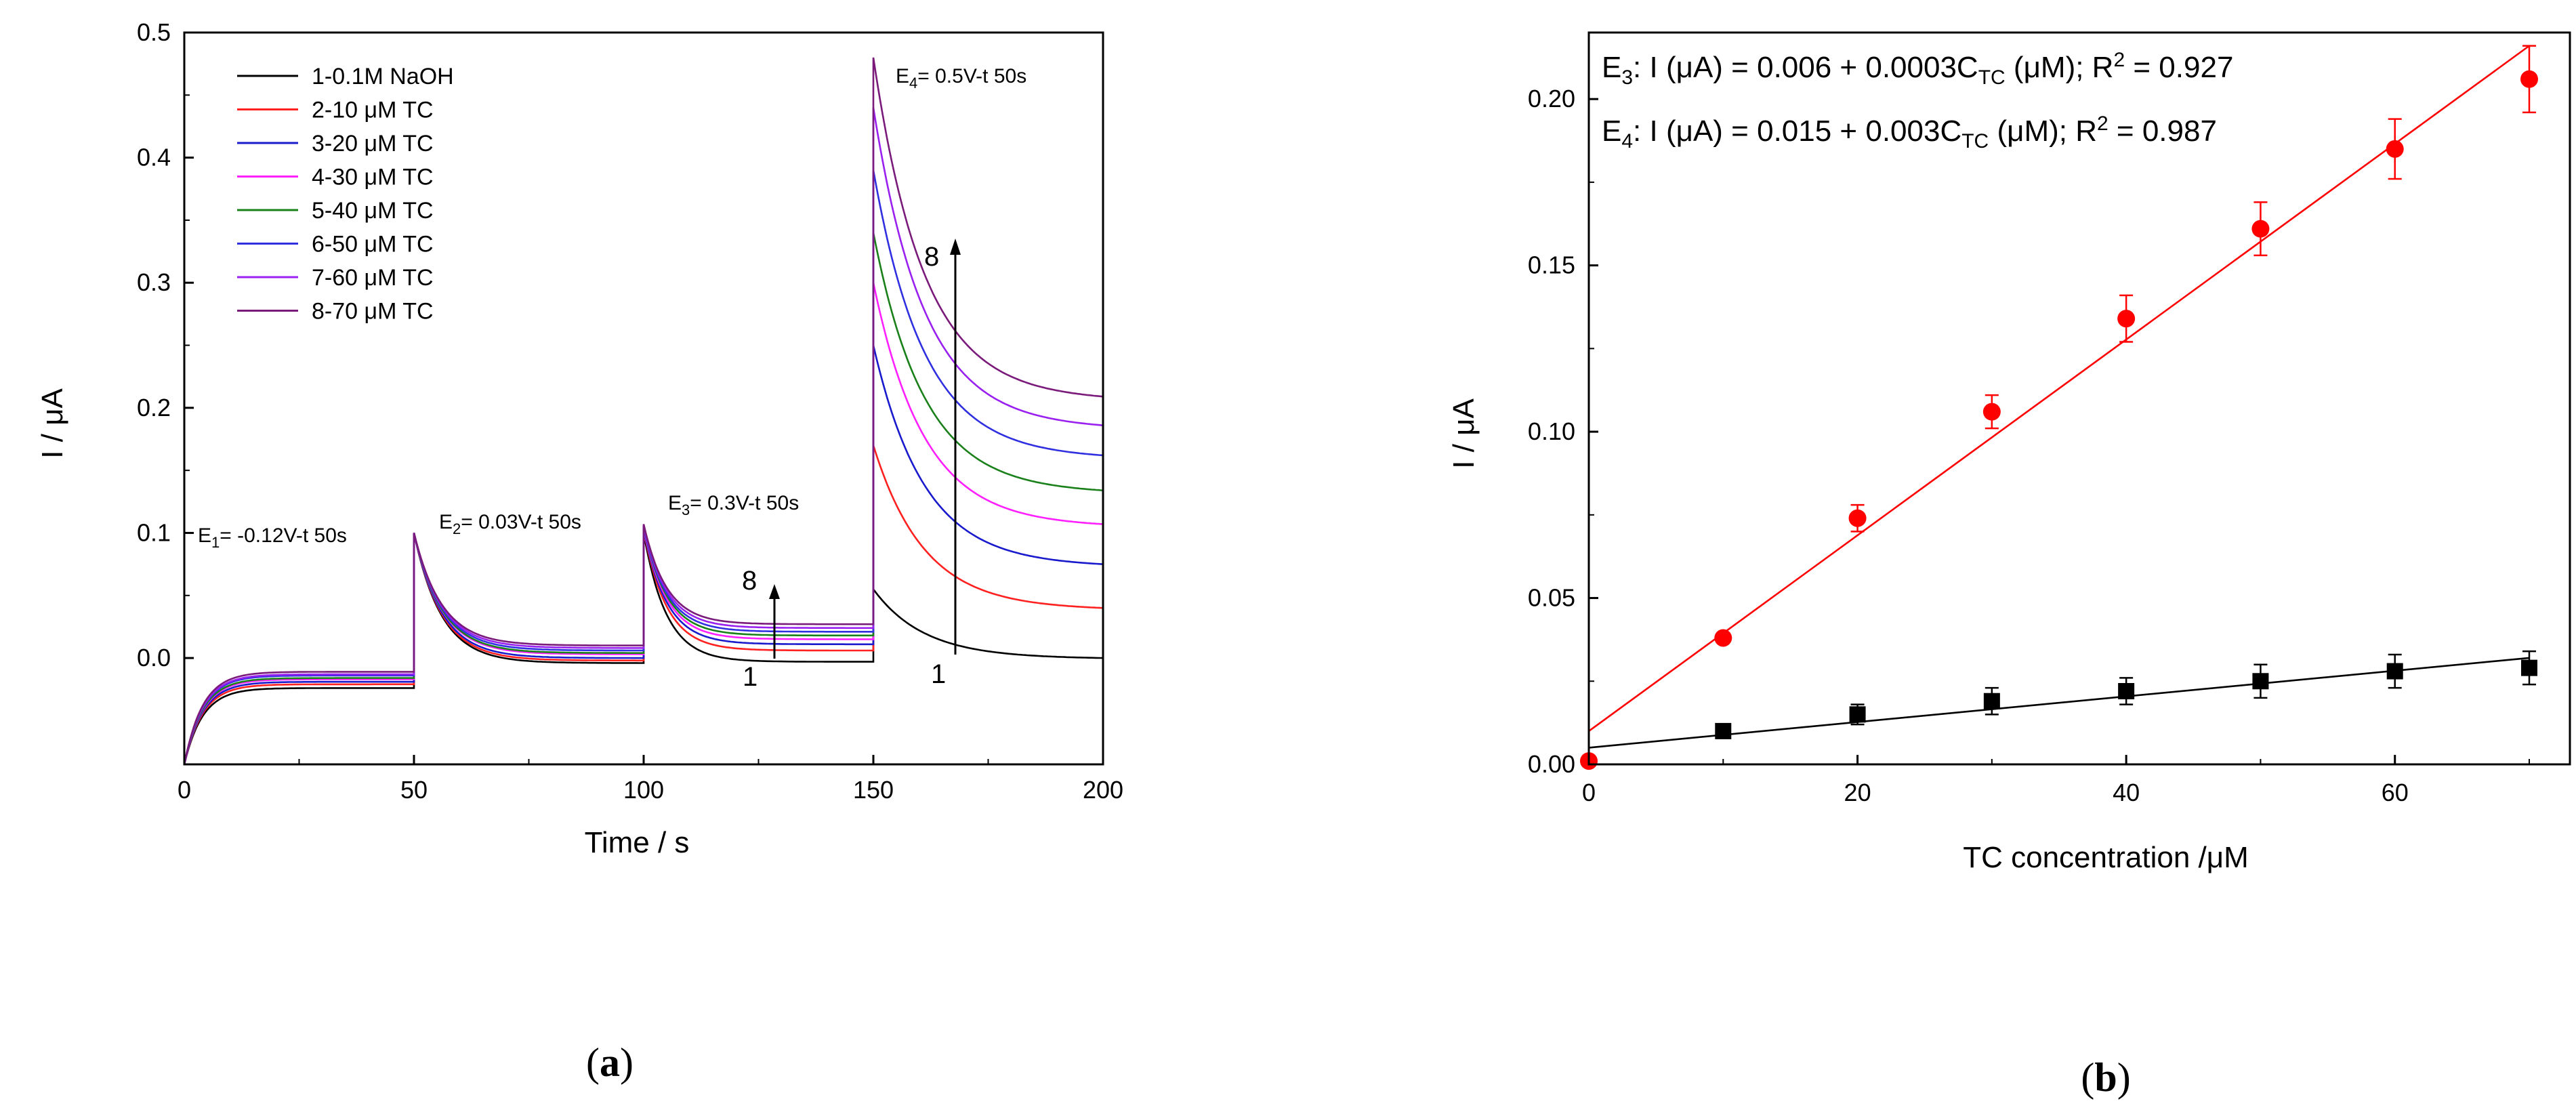  I want to click on panel-a-label-letter: a, so click(610, 1062).